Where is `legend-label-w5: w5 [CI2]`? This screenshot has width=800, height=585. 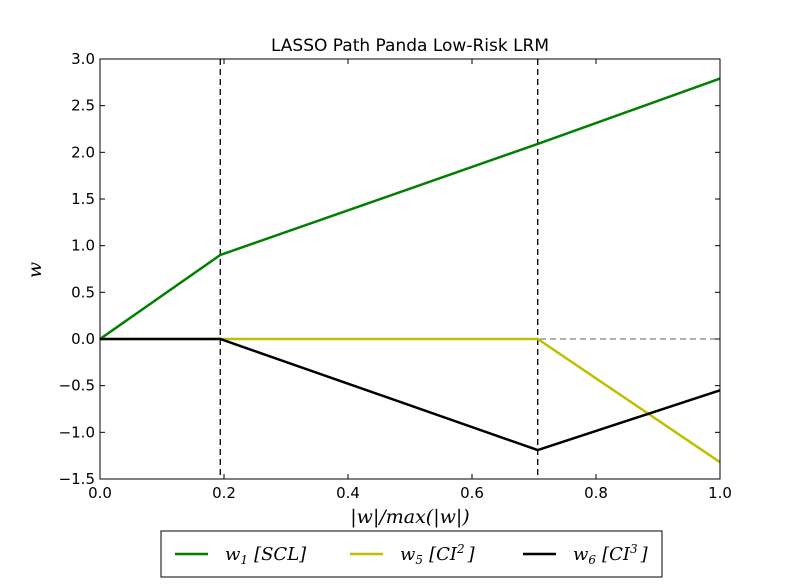
legend-label-w5: w5 [CI2] is located at coordinates (438, 554).